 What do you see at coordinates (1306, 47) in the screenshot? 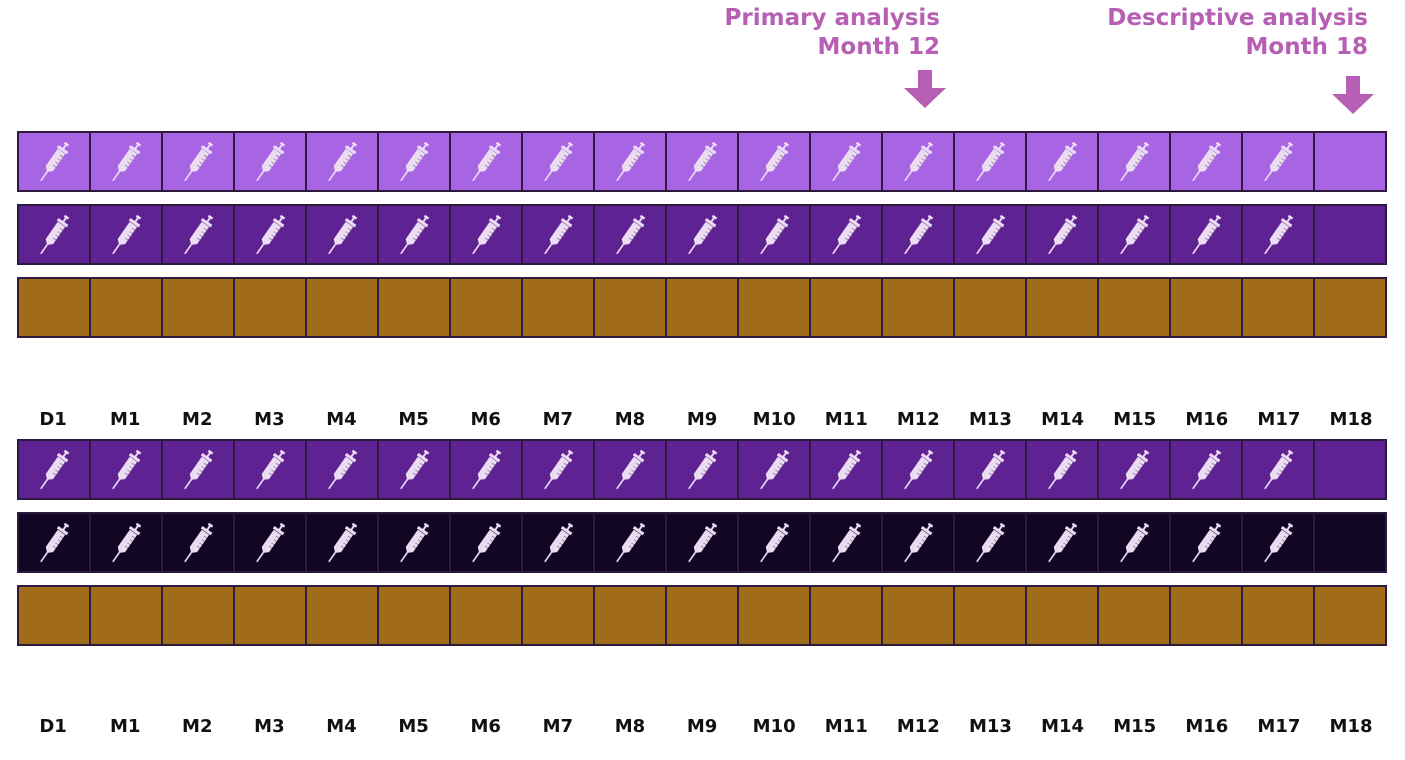
I see `callout-descriptive-month: Month 18` at bounding box center [1306, 47].